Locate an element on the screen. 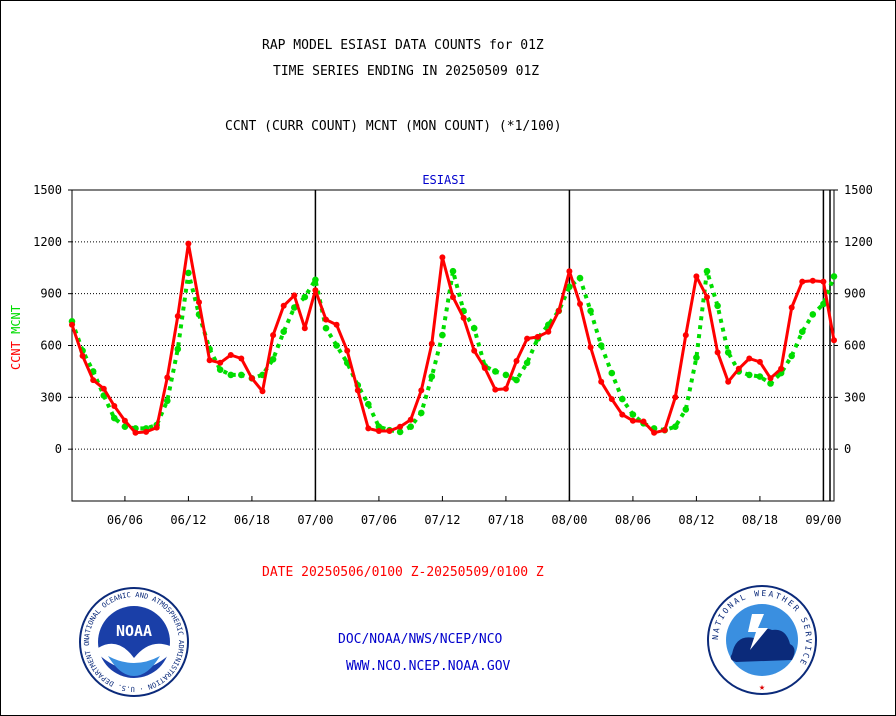  chart-title-line1: RAP MODEL ESIASI DATA COUNTS for 01Z is located at coordinates (403, 45).